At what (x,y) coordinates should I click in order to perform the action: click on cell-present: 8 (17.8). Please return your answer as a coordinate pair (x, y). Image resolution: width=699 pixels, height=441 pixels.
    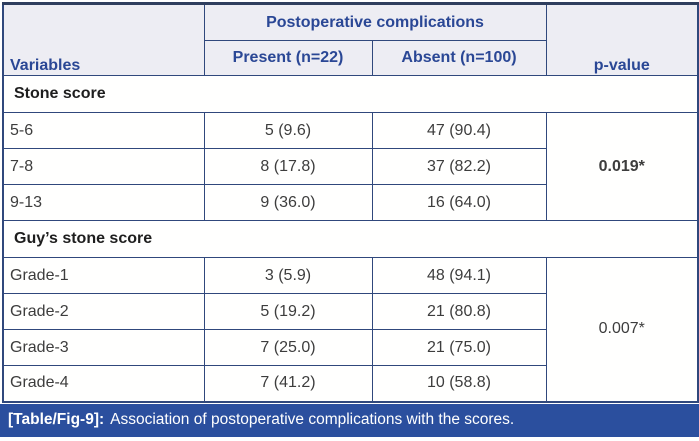
    Looking at the image, I should click on (288, 166).